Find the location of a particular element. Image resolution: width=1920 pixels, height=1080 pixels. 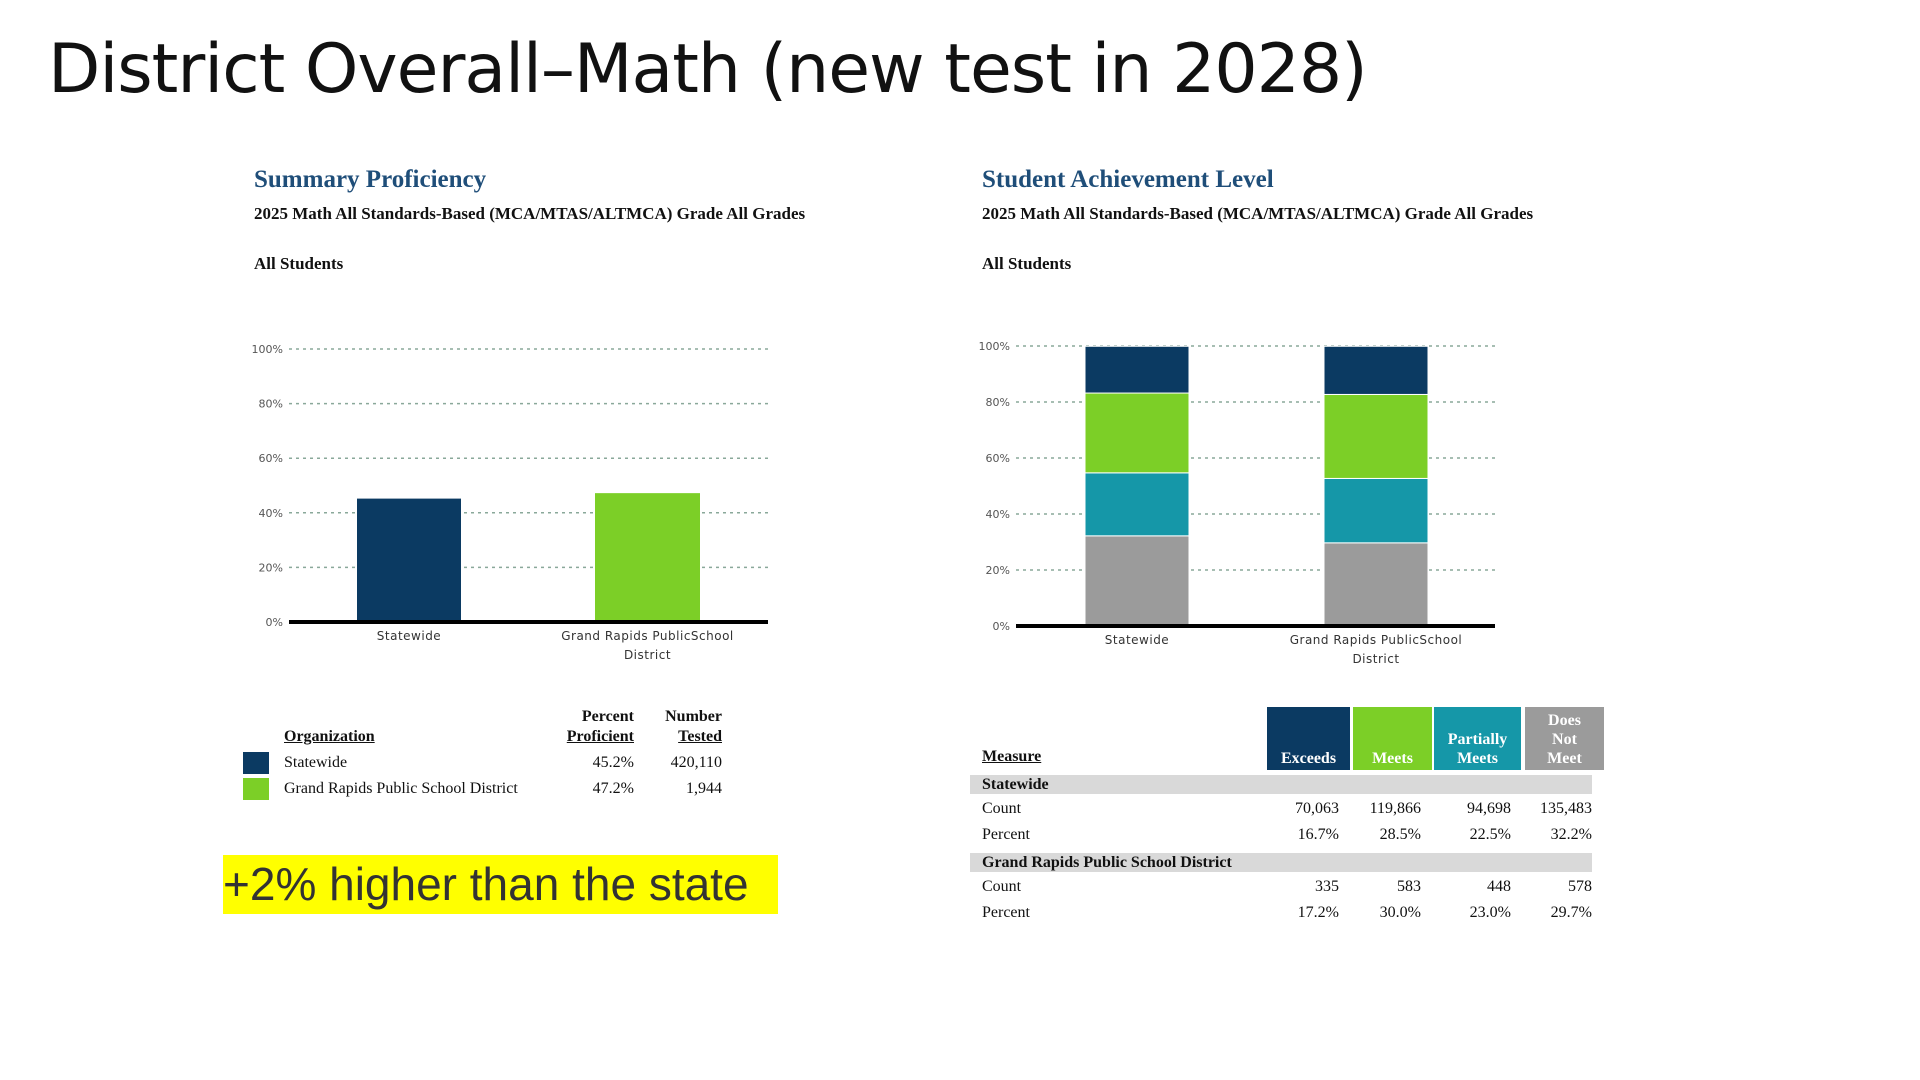

summary-proficiency-title: Summary Proficiency is located at coordinates (370, 179).